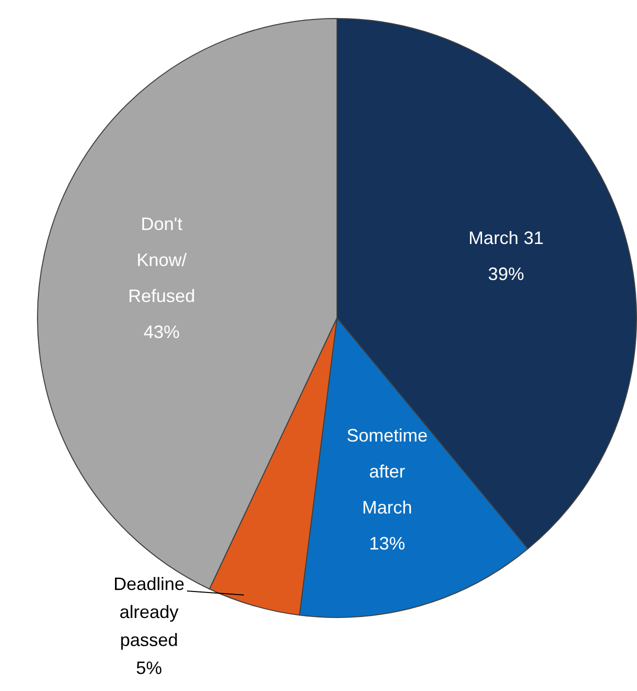 This screenshot has height=691, width=637. Describe the element at coordinates (162, 260) in the screenshot. I see `slice-label: Don't Know/ Refused` at that location.